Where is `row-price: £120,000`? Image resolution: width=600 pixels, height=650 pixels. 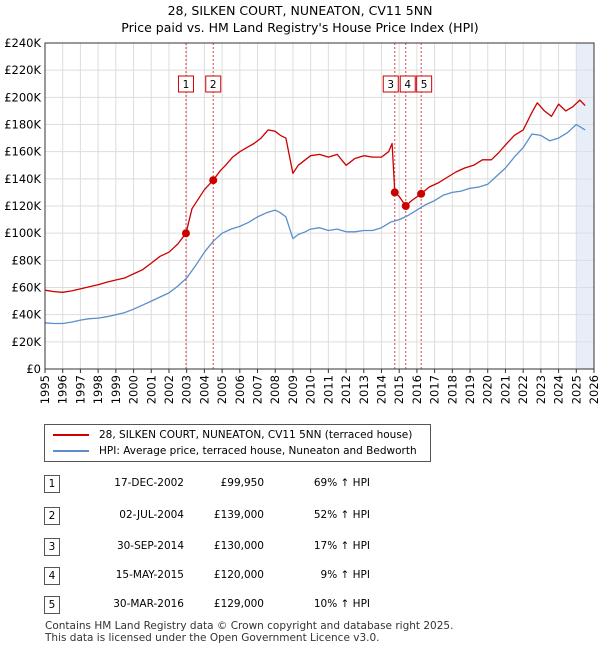 row-price: £120,000 is located at coordinates (238, 575).